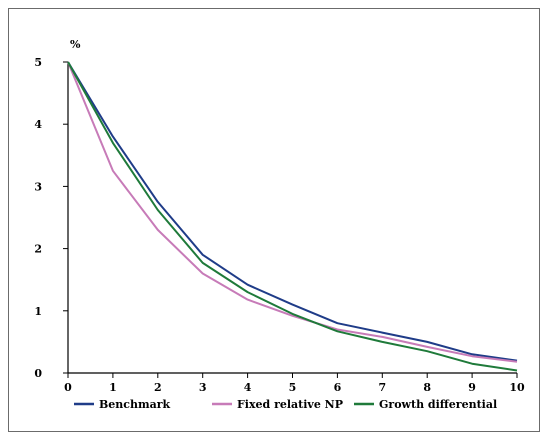 Image resolution: width=549 pixels, height=441 pixels. What do you see at coordinates (75, 44) in the screenshot?
I see `y-axis-unit-label: %` at bounding box center [75, 44].